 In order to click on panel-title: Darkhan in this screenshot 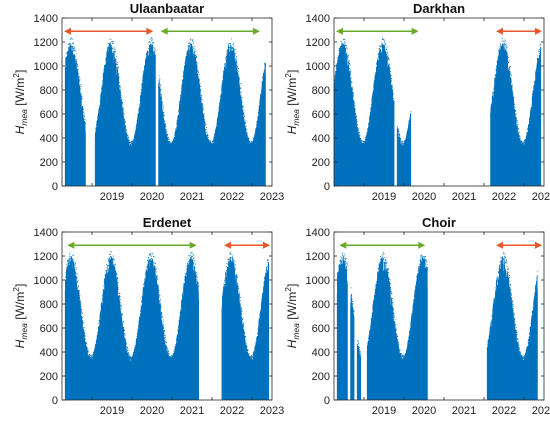, I will do `click(439, 8)`.